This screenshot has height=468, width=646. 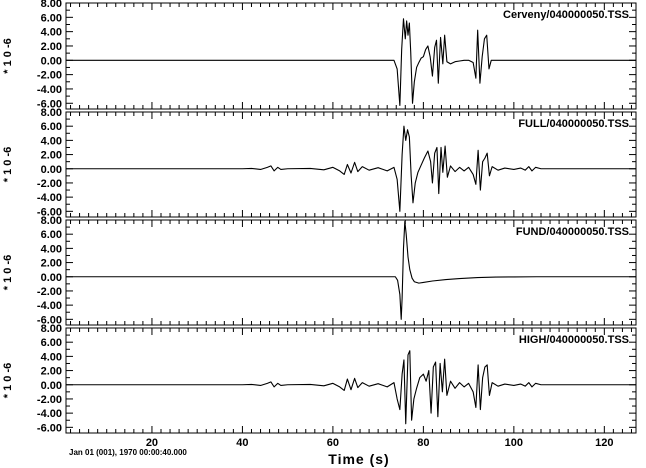 What do you see at coordinates (574, 340) in the screenshot?
I see `panel-title: HIGH/040000050.TSS` at bounding box center [574, 340].